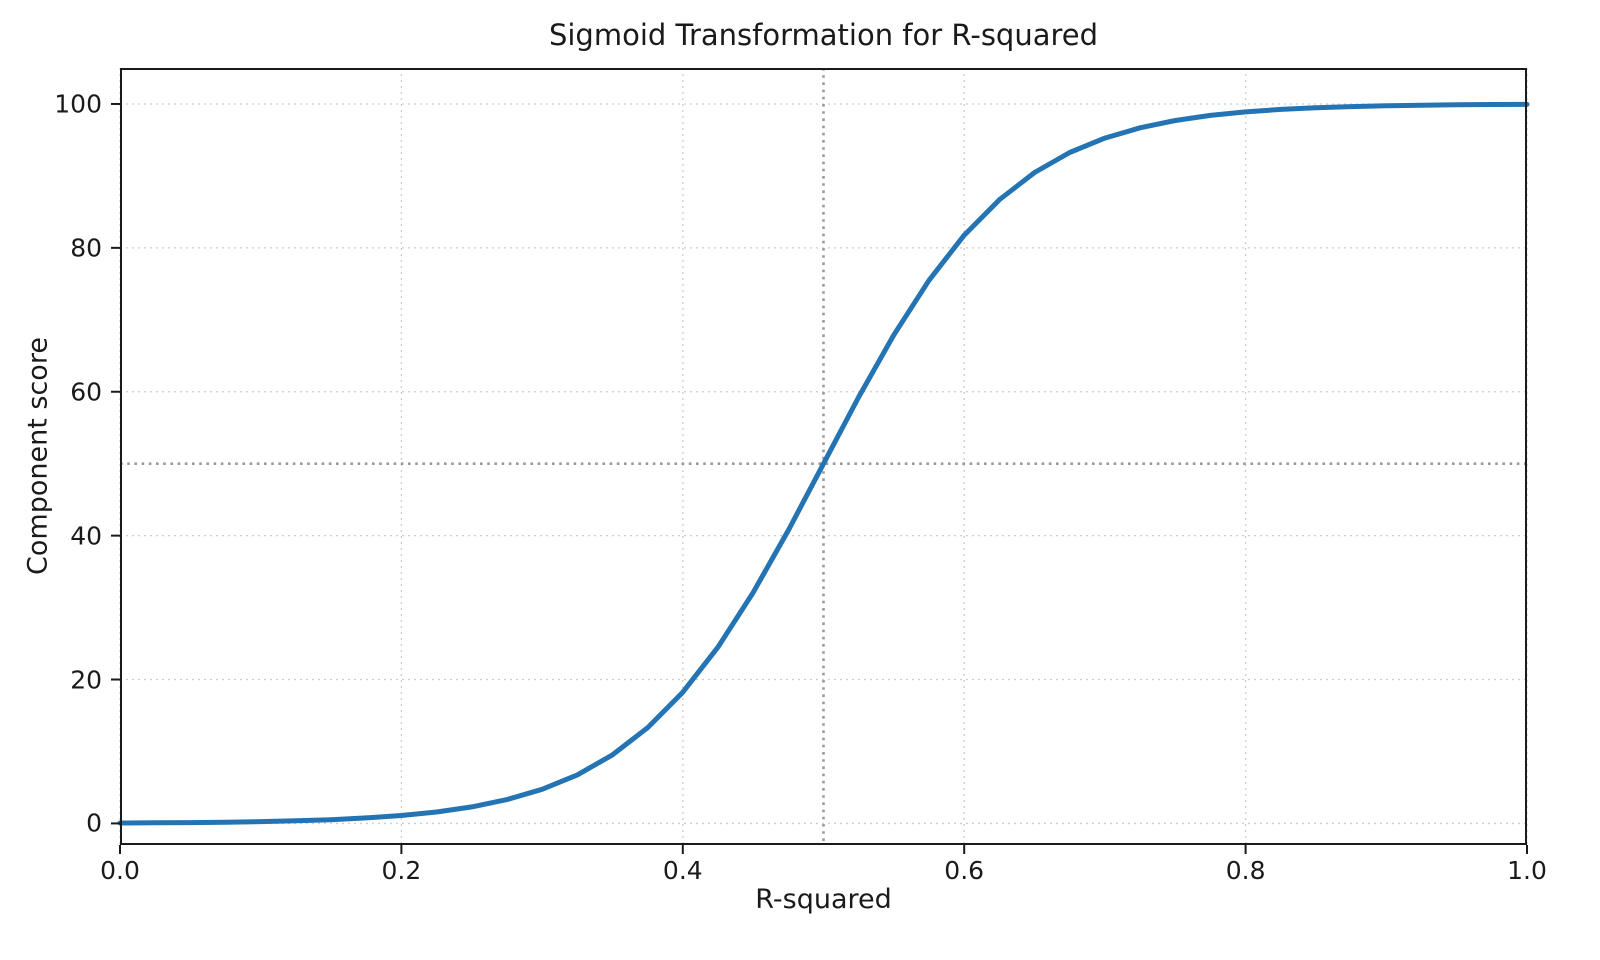 The image size is (1600, 960). What do you see at coordinates (120, 870) in the screenshot?
I see `x-tick-label: 0.0` at bounding box center [120, 870].